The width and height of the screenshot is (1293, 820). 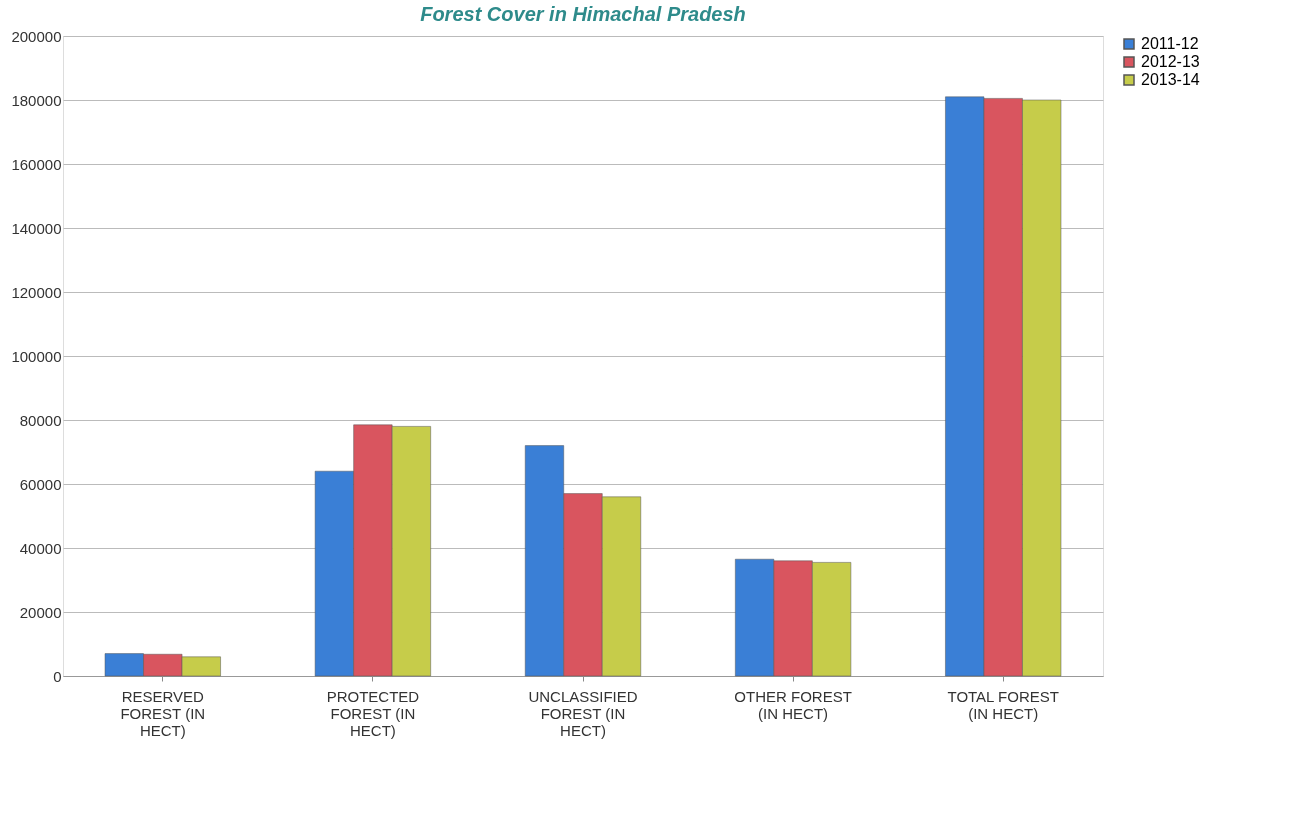 I want to click on y-tick-label: 200000, so click(x=36, y=36).